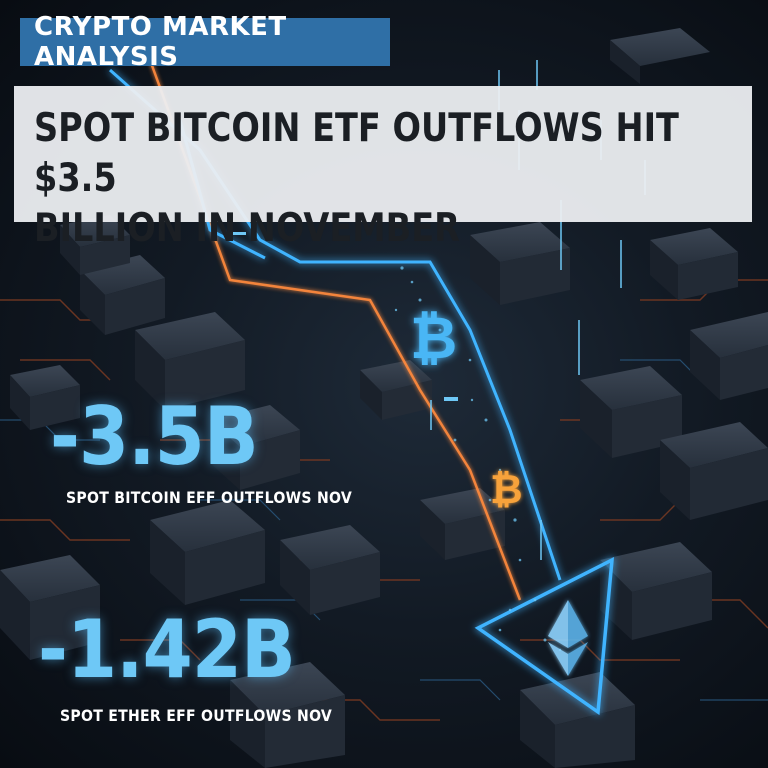 This screenshot has width=768, height=768. Describe the element at coordinates (167, 649) in the screenshot. I see `ether-outflow-value: -1.42B` at that location.